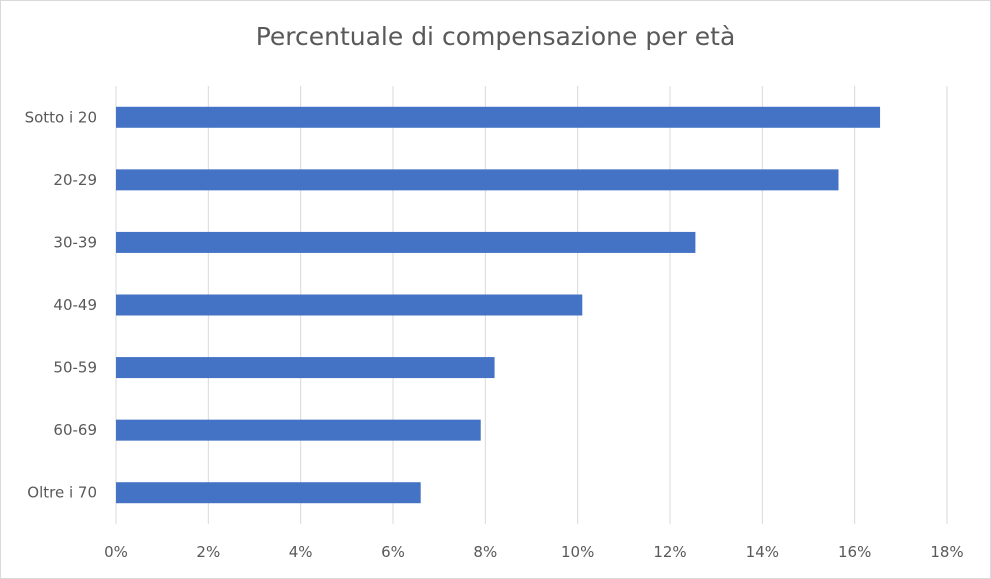  I want to click on category-label: 20-29, so click(75, 180).